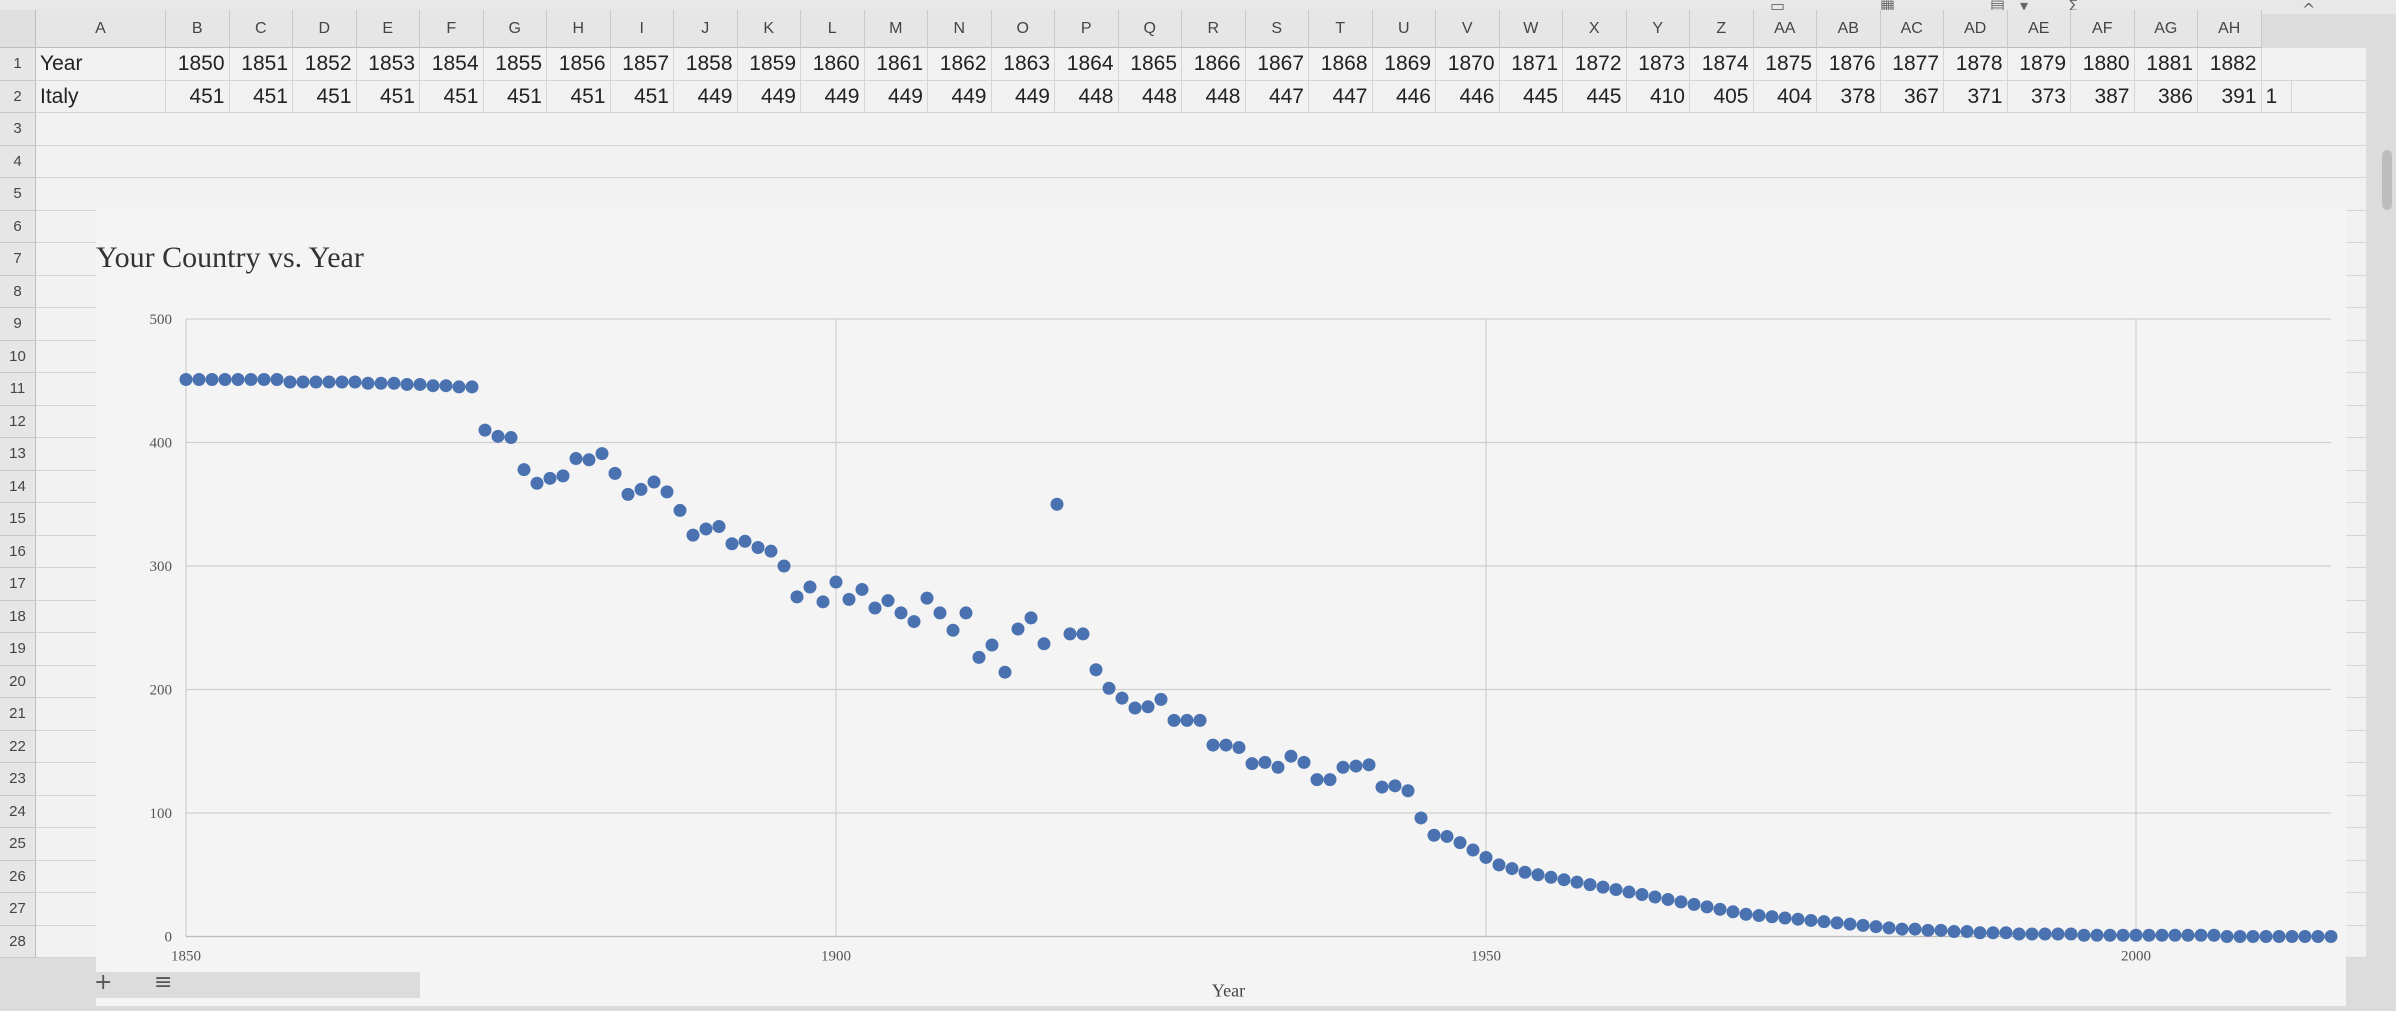 The width and height of the screenshot is (2396, 1011). Describe the element at coordinates (1404, 64) in the screenshot. I see `cell-year: 1869` at that location.